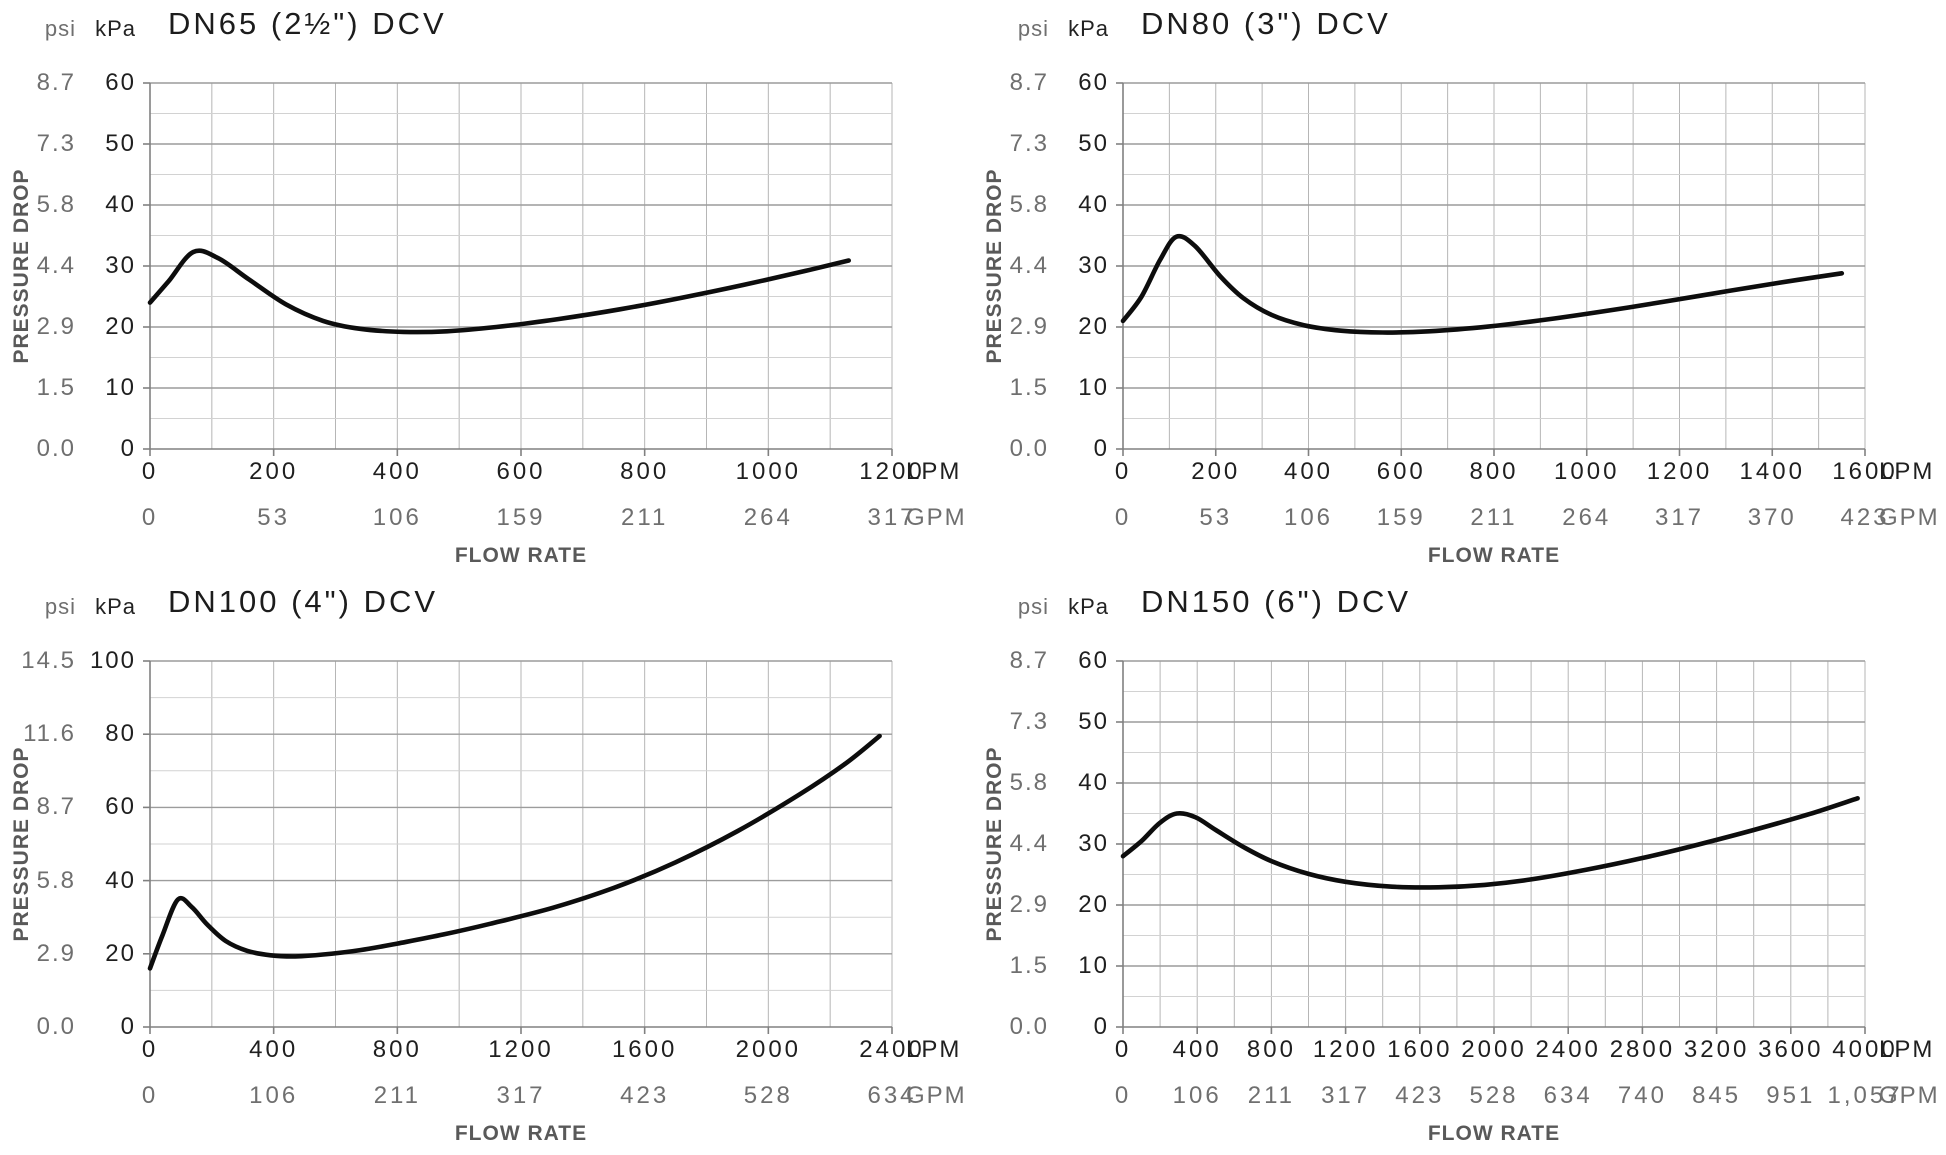 The height and width of the screenshot is (1155, 1946). Describe the element at coordinates (48, 660) in the screenshot. I see `psi-tick: 14.5` at that location.